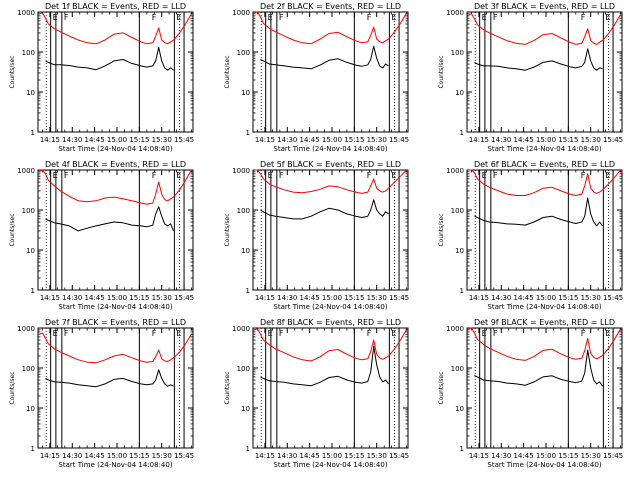  Describe the element at coordinates (544, 164) in the screenshot. I see `panel-title: Det 6f BLACK = Events, RED = LLD` at that location.